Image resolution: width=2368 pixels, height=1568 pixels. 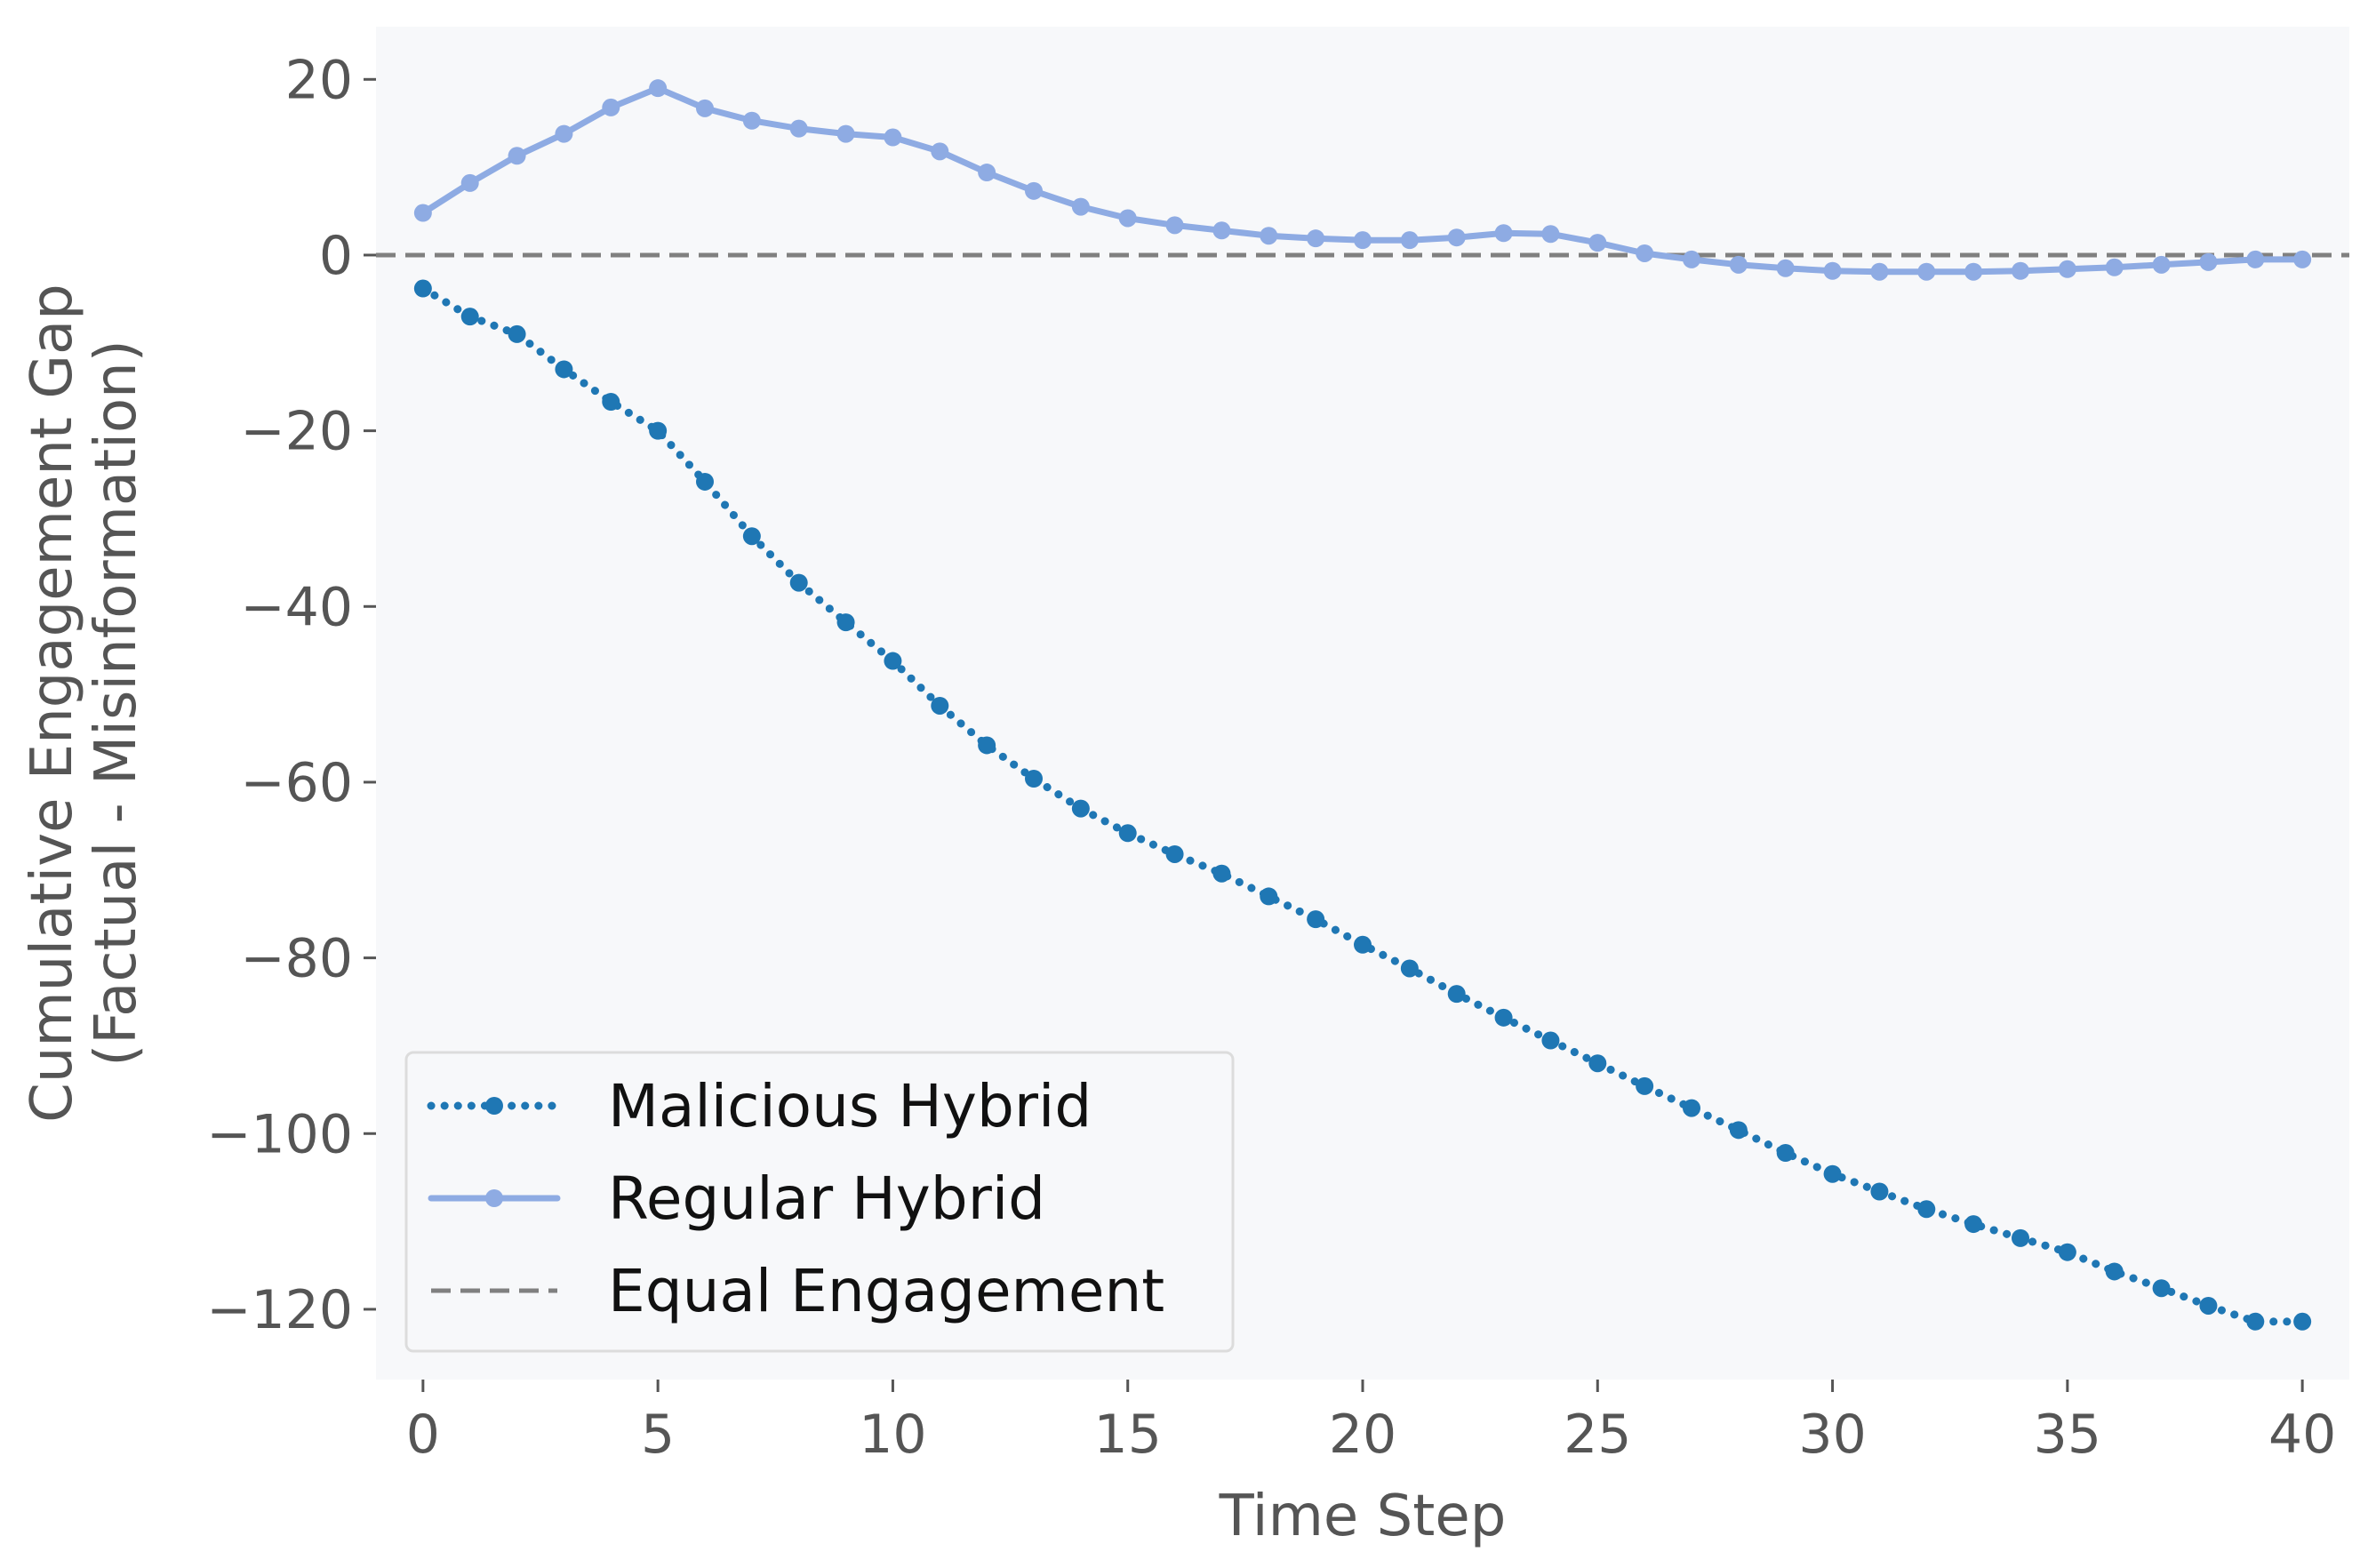 I want to click on y-tick-label: −20, so click(x=296, y=432).